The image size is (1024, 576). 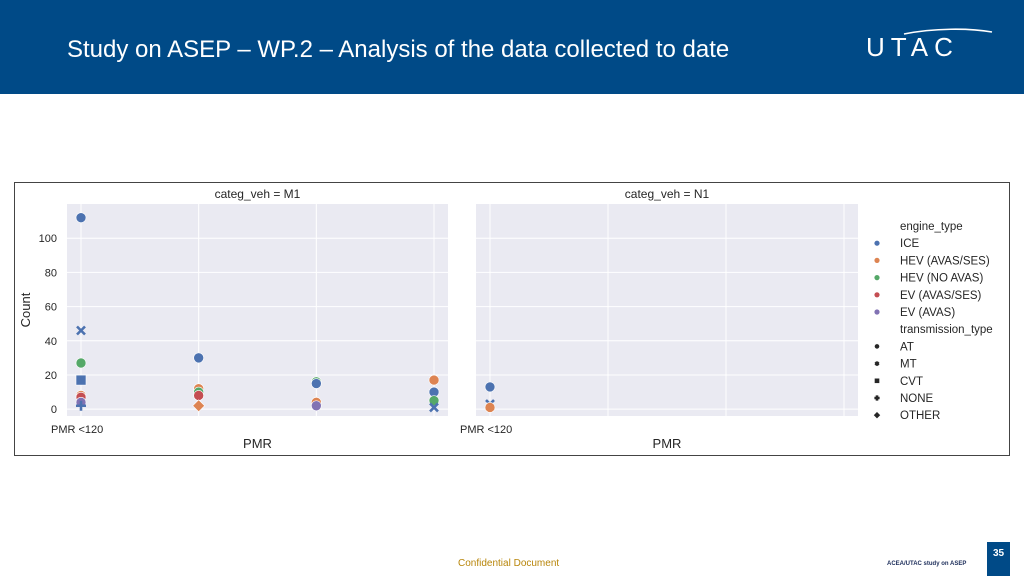 What do you see at coordinates (927, 564) in the screenshot?
I see `study-label: ACEA/UTAC study on ASEP` at bounding box center [927, 564].